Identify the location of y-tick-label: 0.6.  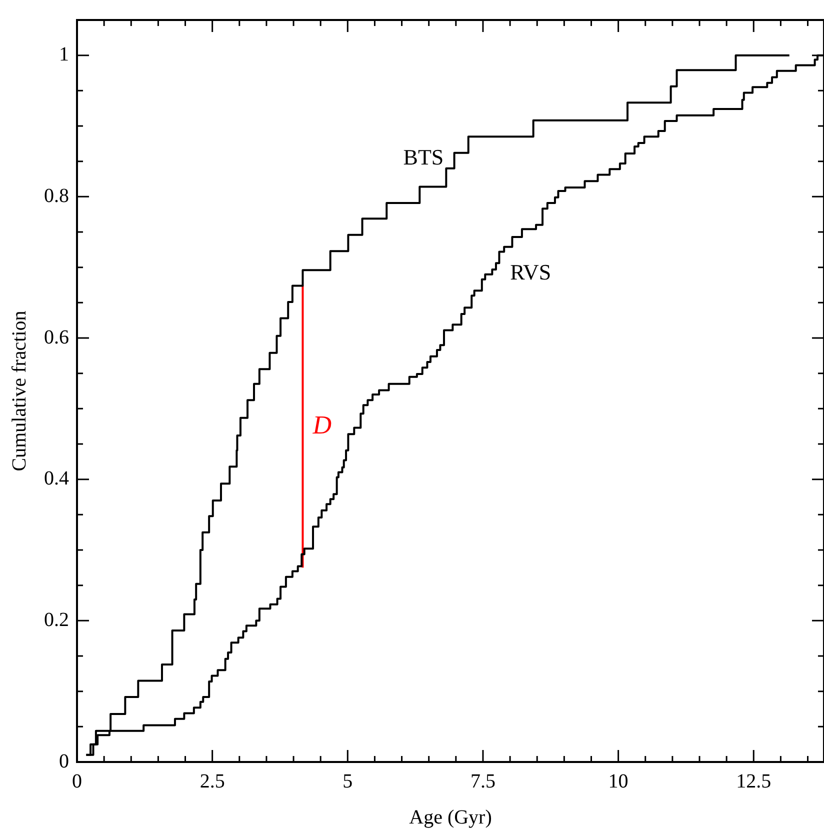
(56, 337).